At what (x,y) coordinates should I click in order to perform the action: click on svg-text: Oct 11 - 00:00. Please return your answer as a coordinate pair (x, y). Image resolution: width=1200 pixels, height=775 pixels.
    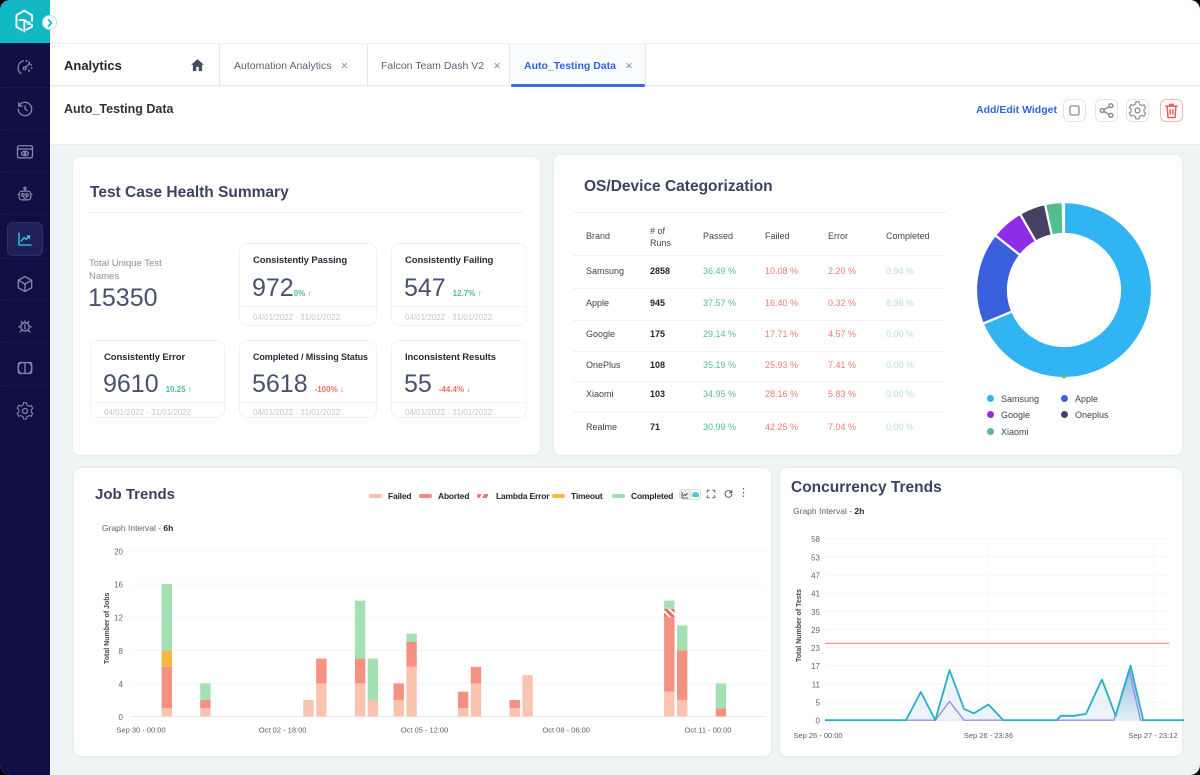
    Looking at the image, I should click on (708, 730).